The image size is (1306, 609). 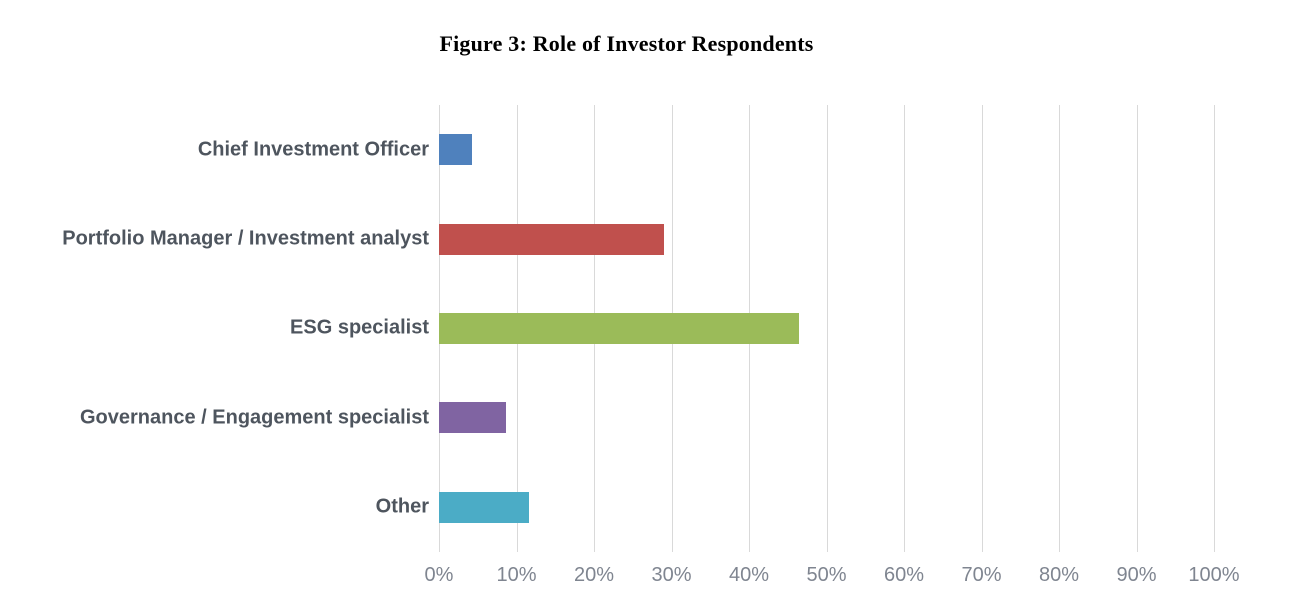 What do you see at coordinates (749, 575) in the screenshot?
I see `x-tick-label: 40%` at bounding box center [749, 575].